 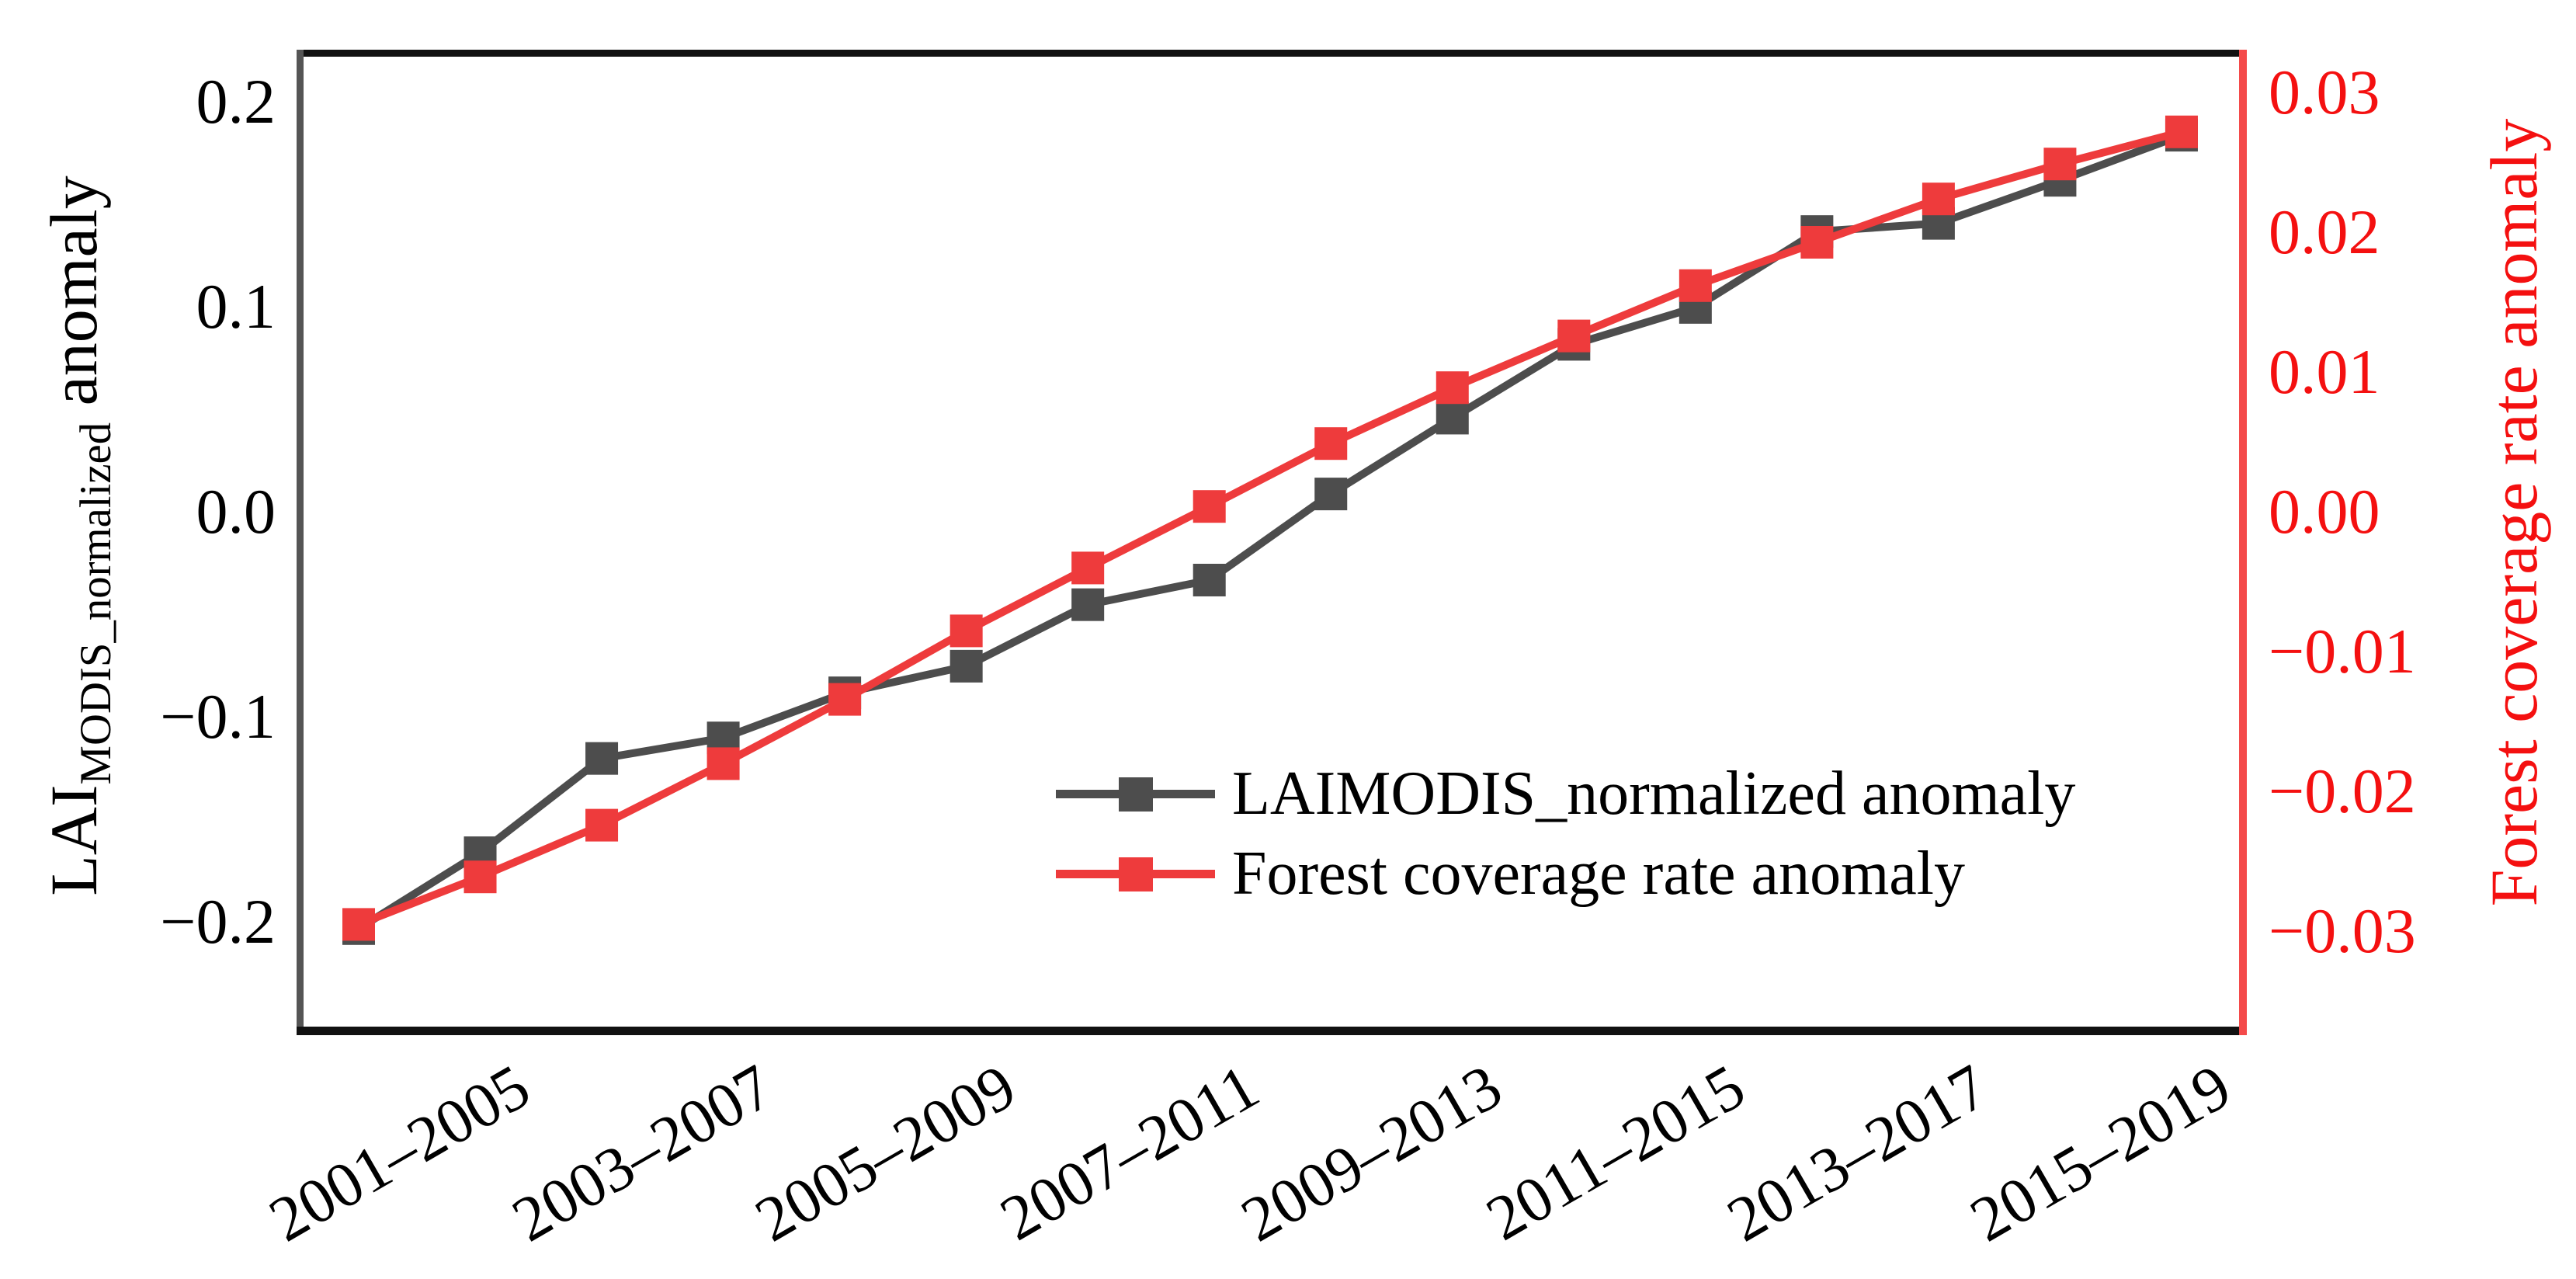 I want to click on y-right-tick-0.02: 0.02, so click(x=2324, y=232).